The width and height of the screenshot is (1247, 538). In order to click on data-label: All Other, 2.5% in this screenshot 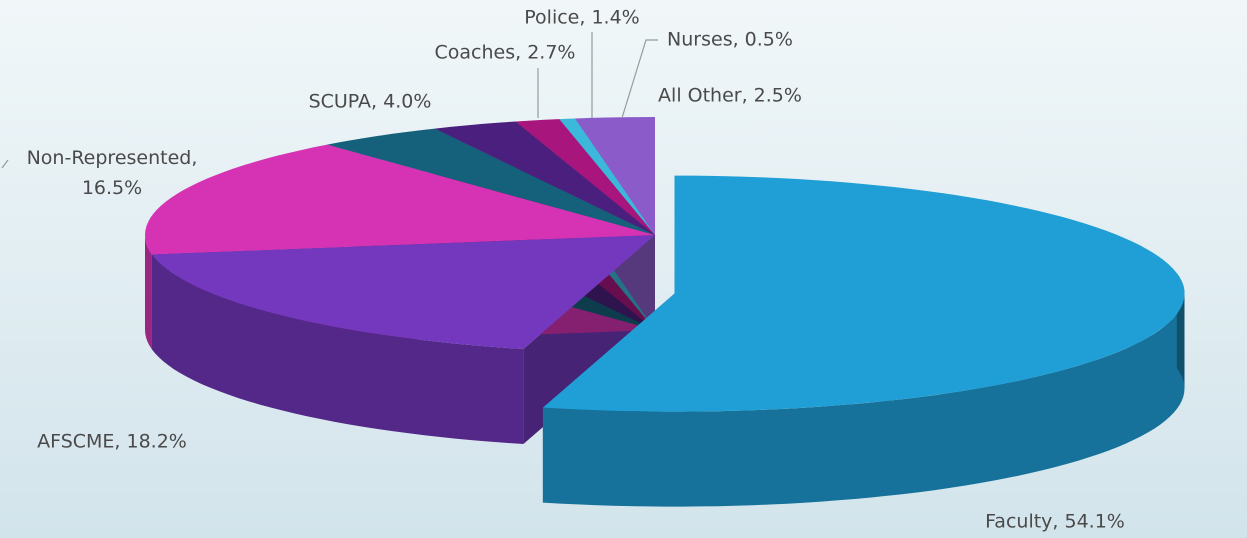, I will do `click(730, 96)`.